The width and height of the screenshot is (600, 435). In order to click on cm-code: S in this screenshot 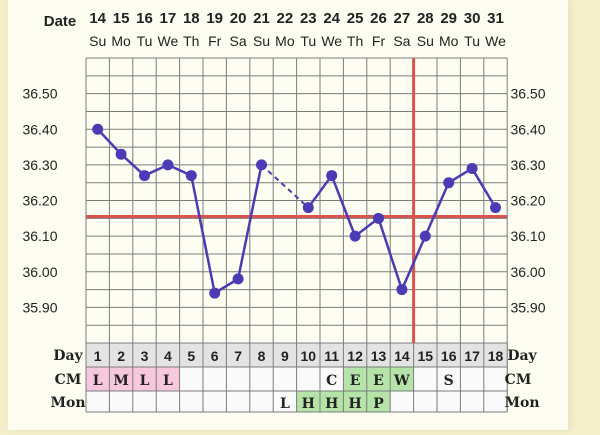, I will do `click(449, 381)`.